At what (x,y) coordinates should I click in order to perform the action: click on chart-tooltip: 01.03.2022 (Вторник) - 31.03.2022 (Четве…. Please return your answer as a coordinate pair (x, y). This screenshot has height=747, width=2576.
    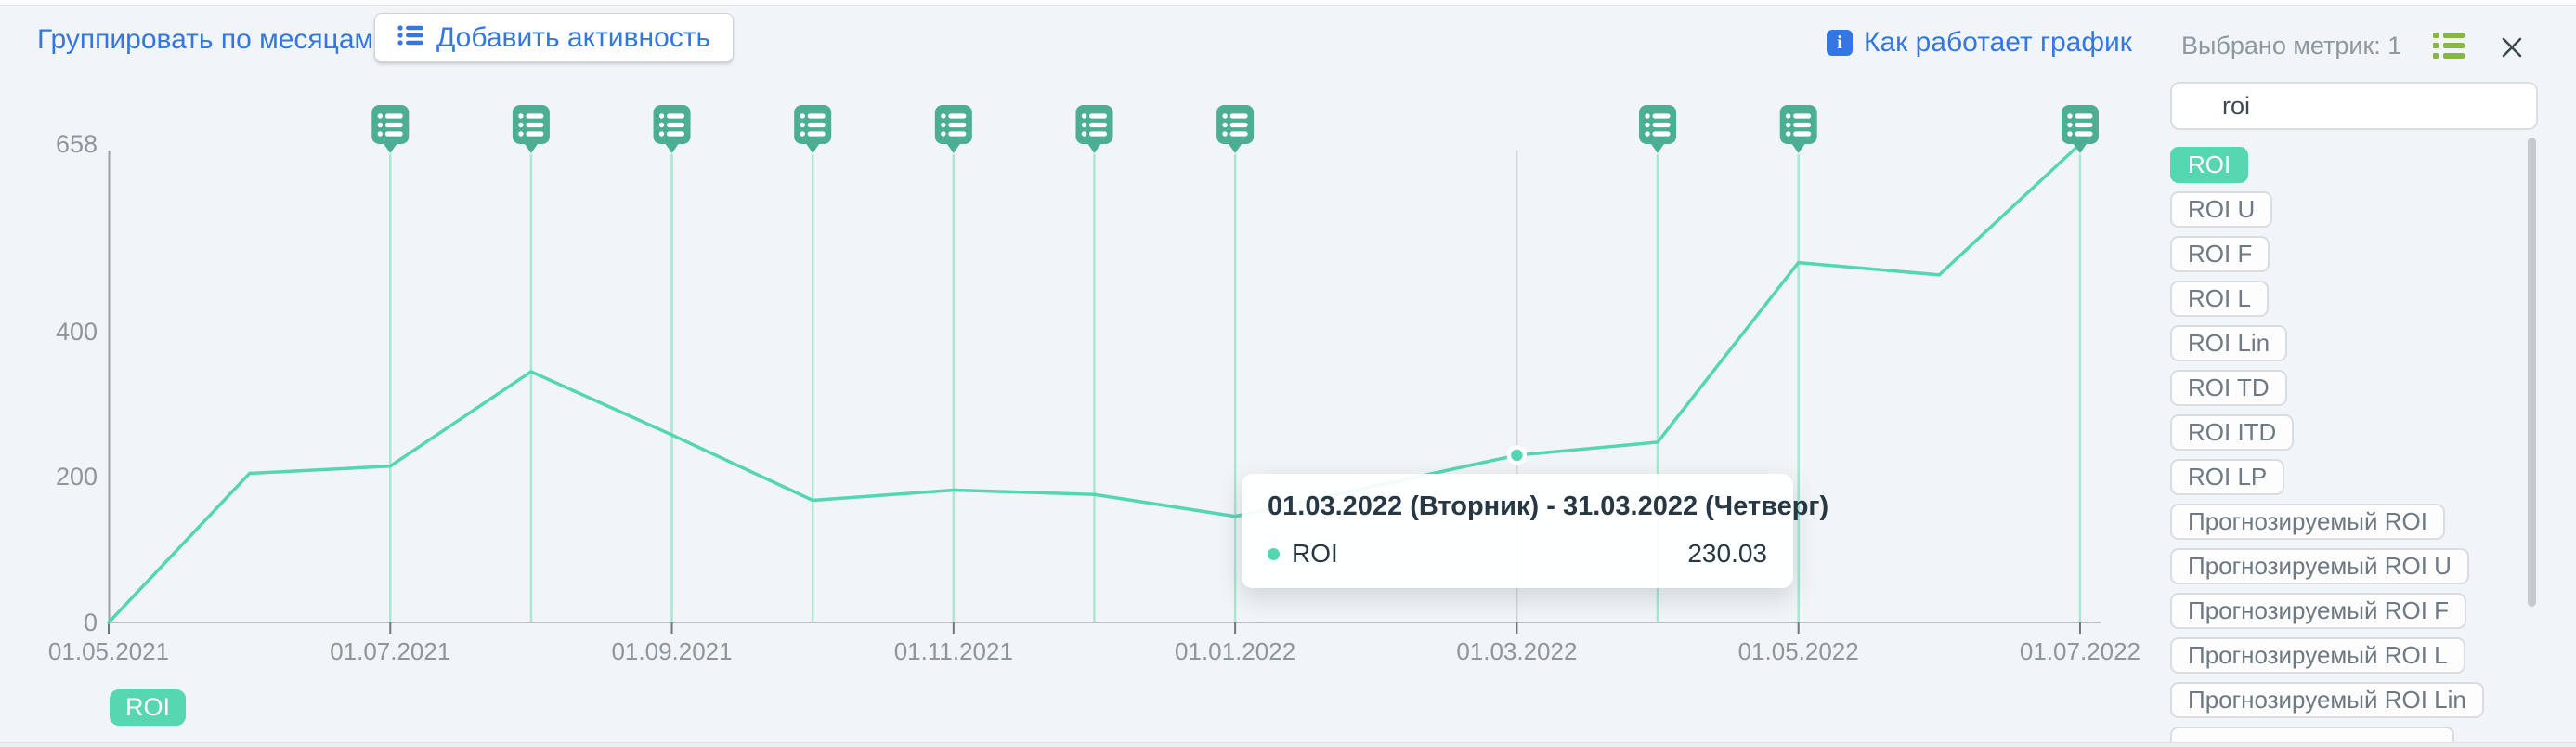
    Looking at the image, I should click on (1535, 531).